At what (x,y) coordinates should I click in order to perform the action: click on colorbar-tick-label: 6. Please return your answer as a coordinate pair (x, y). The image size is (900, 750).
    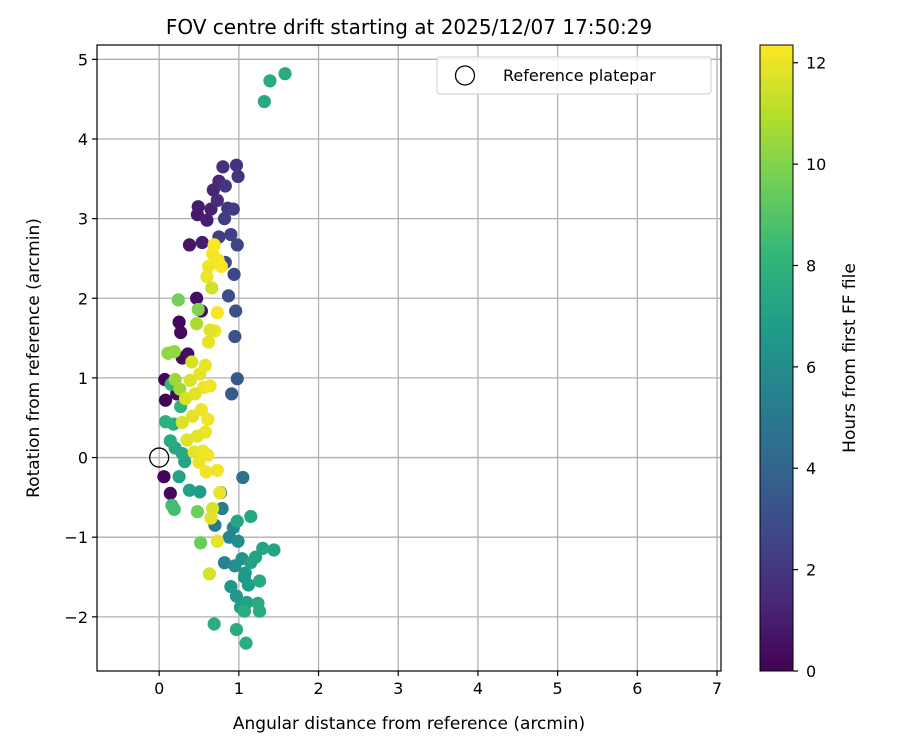
    Looking at the image, I should click on (811, 367).